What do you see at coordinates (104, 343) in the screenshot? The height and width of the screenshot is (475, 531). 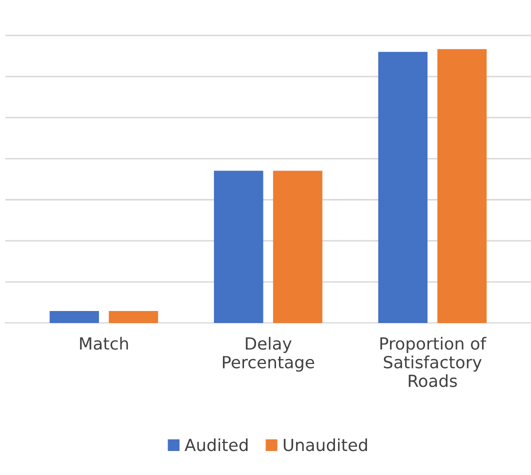 I see `x-tick-label: Match` at bounding box center [104, 343].